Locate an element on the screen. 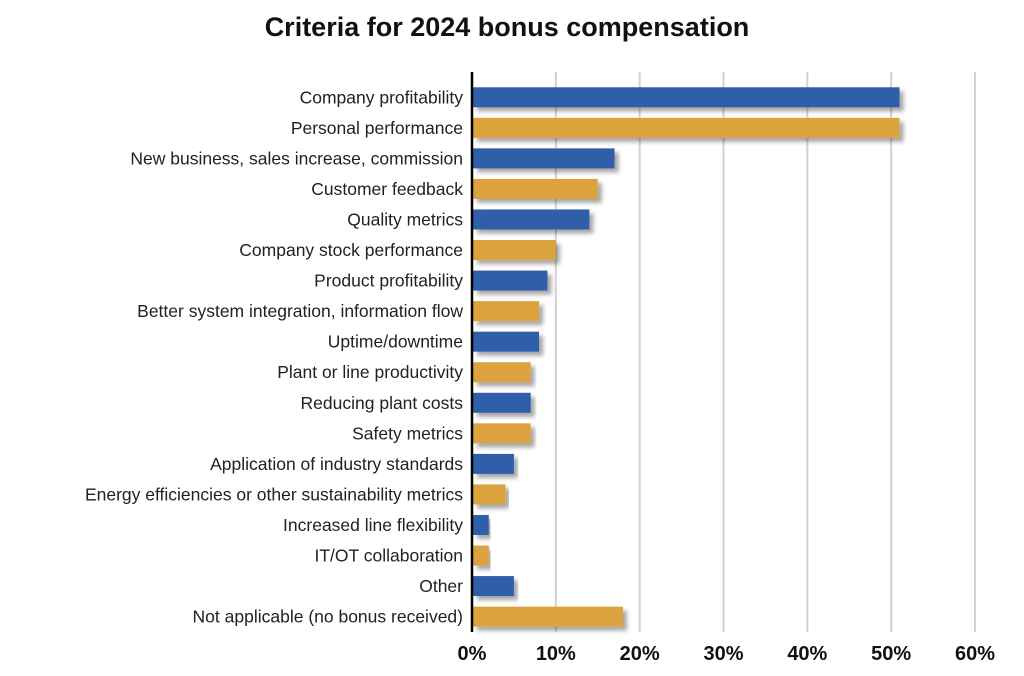 The height and width of the screenshot is (676, 1024). category-label: IT/OT collaboration is located at coordinates (389, 556).